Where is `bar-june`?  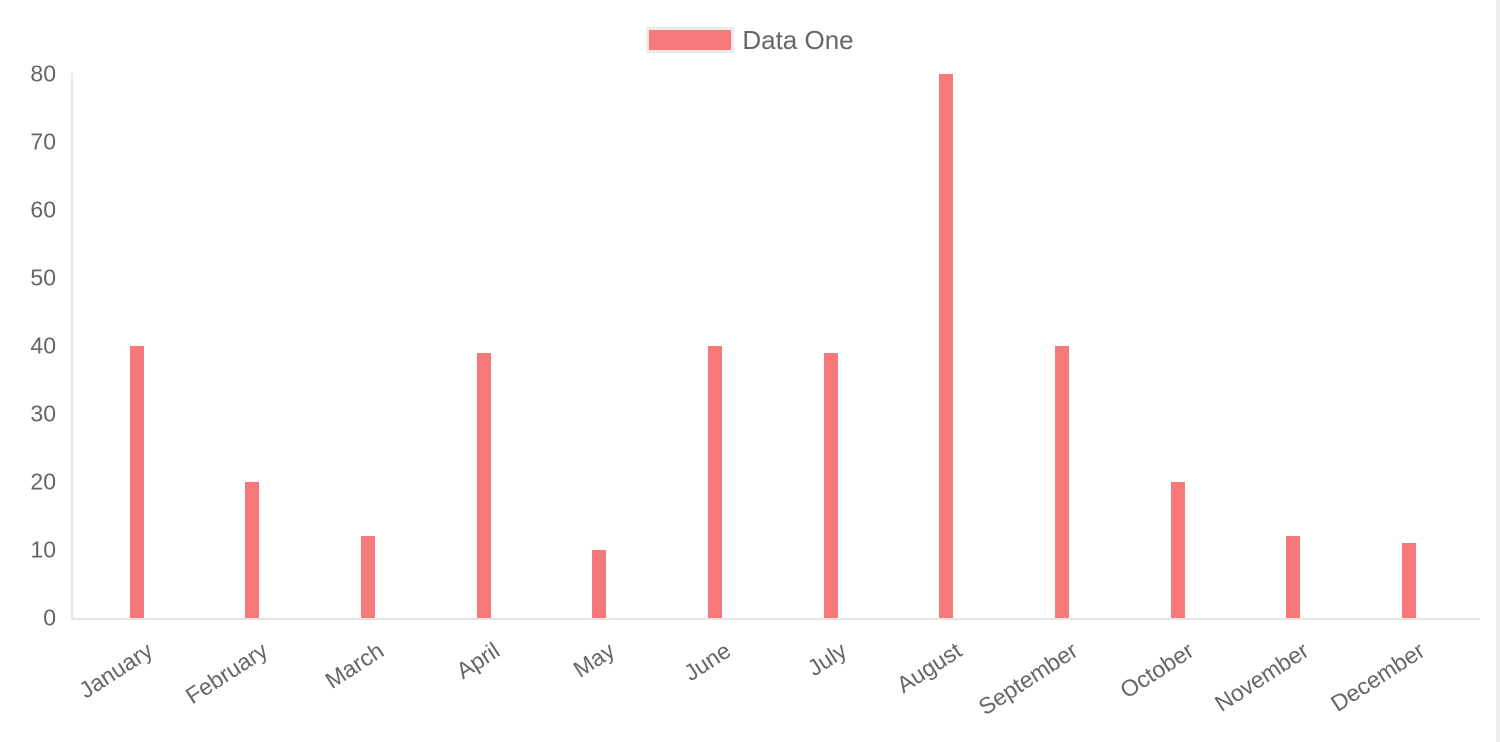
bar-june is located at coordinates (715, 482).